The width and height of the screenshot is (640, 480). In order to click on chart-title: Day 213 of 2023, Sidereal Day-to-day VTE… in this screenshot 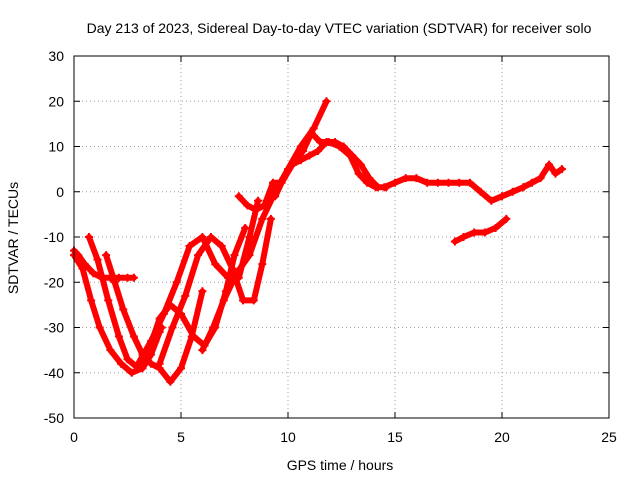, I will do `click(339, 28)`.